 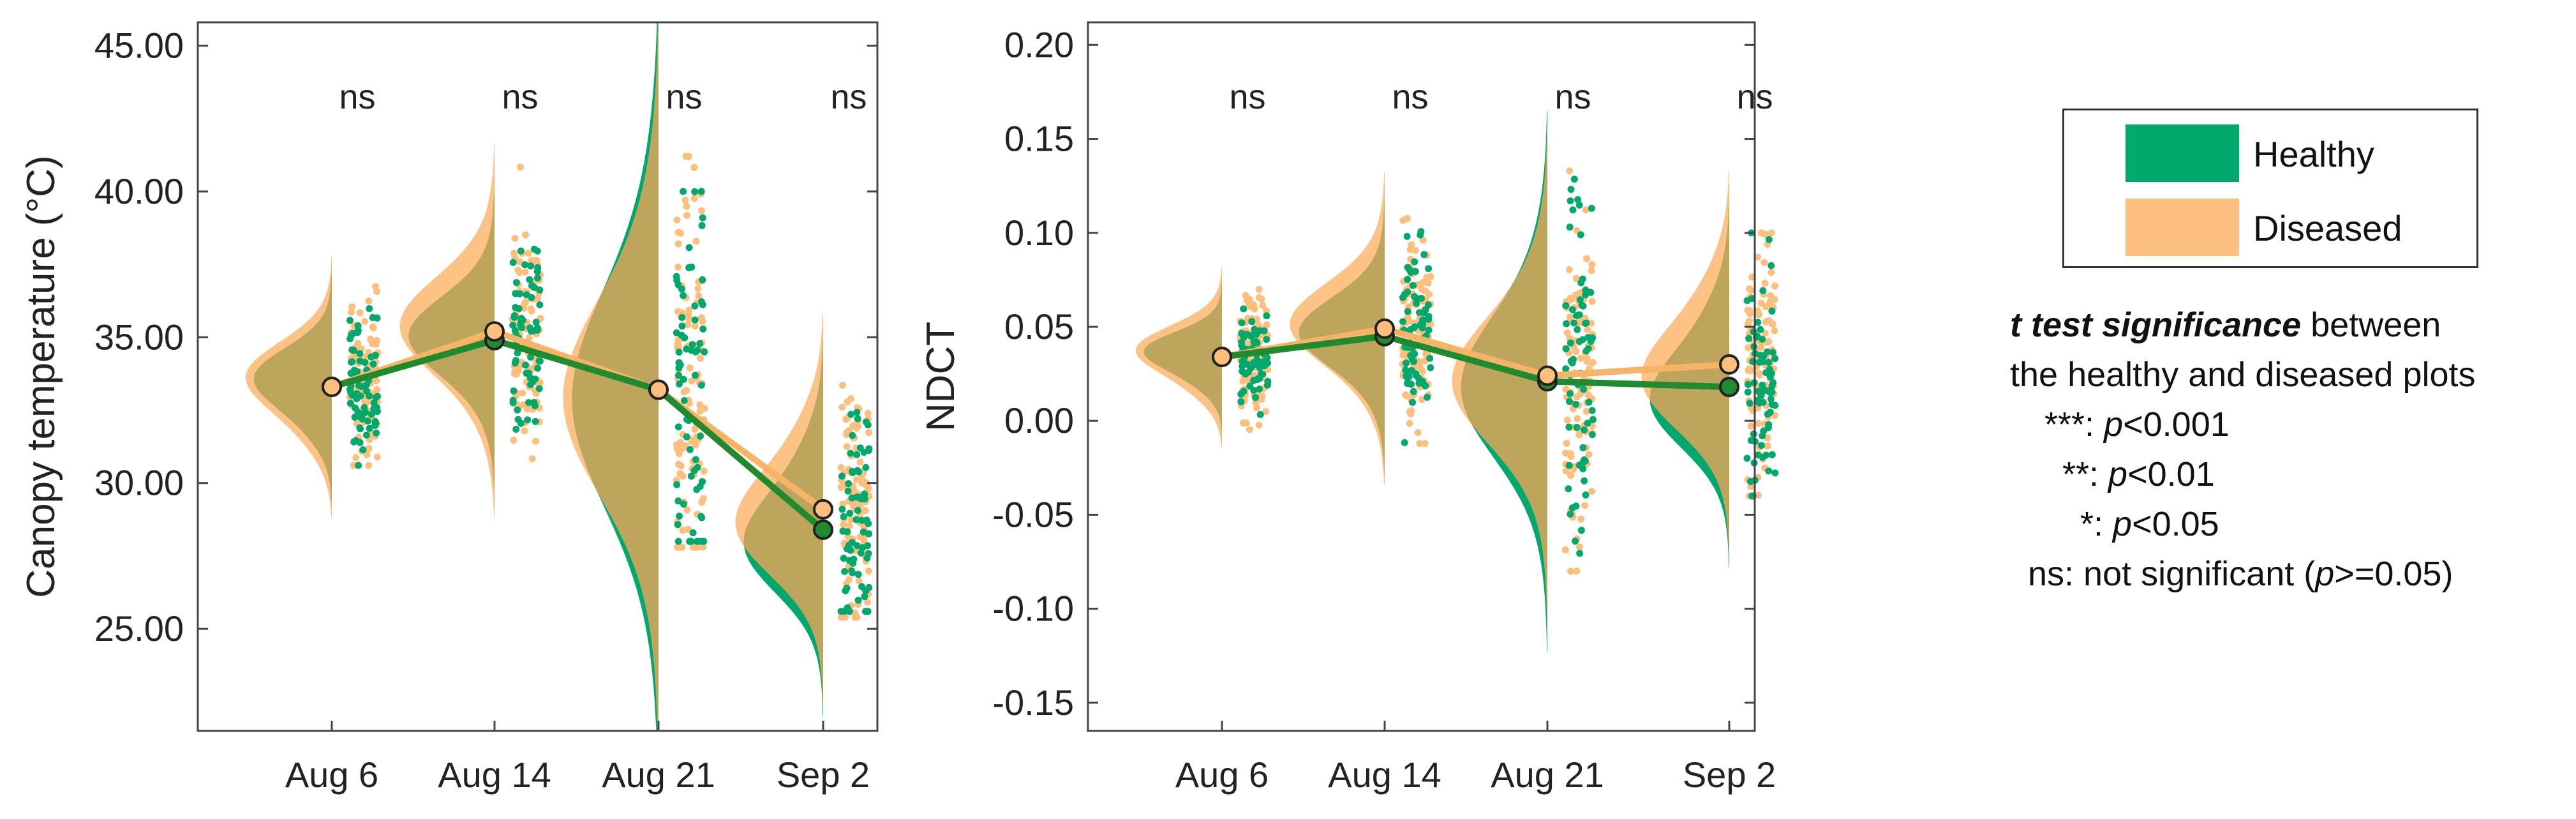 What do you see at coordinates (823, 775) in the screenshot?
I see `x-tick-label: Sep 2` at bounding box center [823, 775].